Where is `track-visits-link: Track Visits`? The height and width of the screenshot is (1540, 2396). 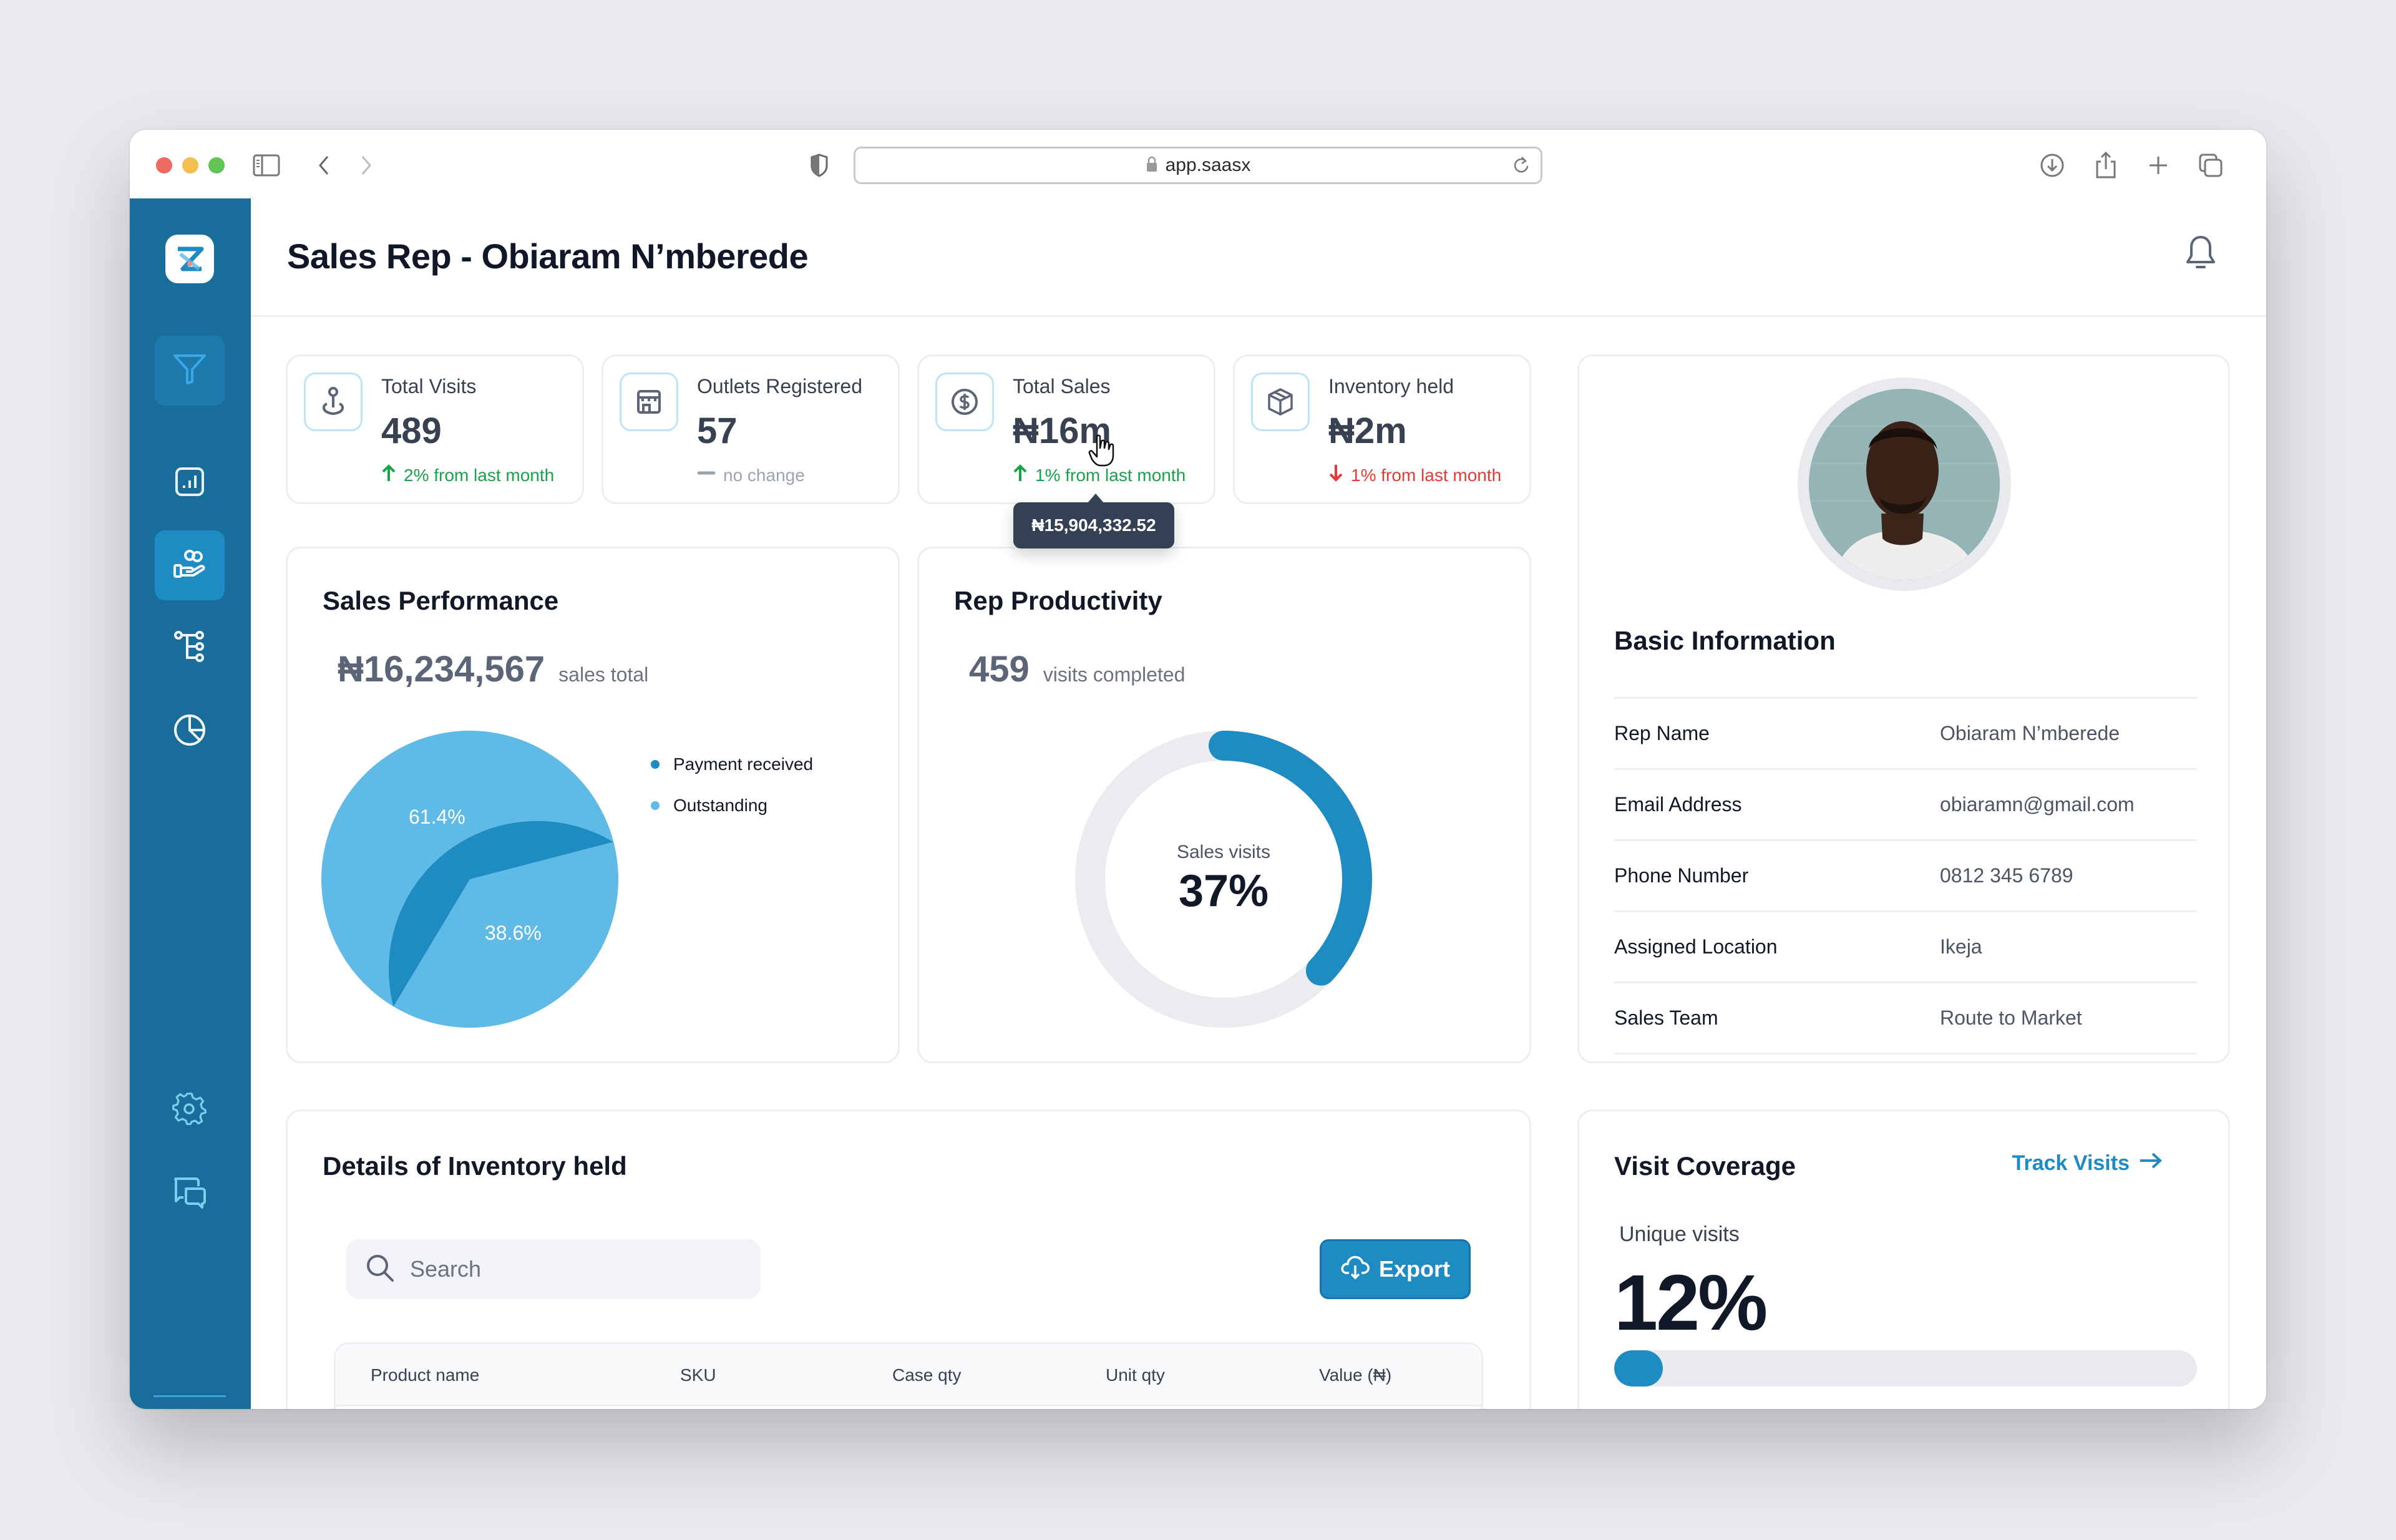 track-visits-link: Track Visits is located at coordinates (2087, 1163).